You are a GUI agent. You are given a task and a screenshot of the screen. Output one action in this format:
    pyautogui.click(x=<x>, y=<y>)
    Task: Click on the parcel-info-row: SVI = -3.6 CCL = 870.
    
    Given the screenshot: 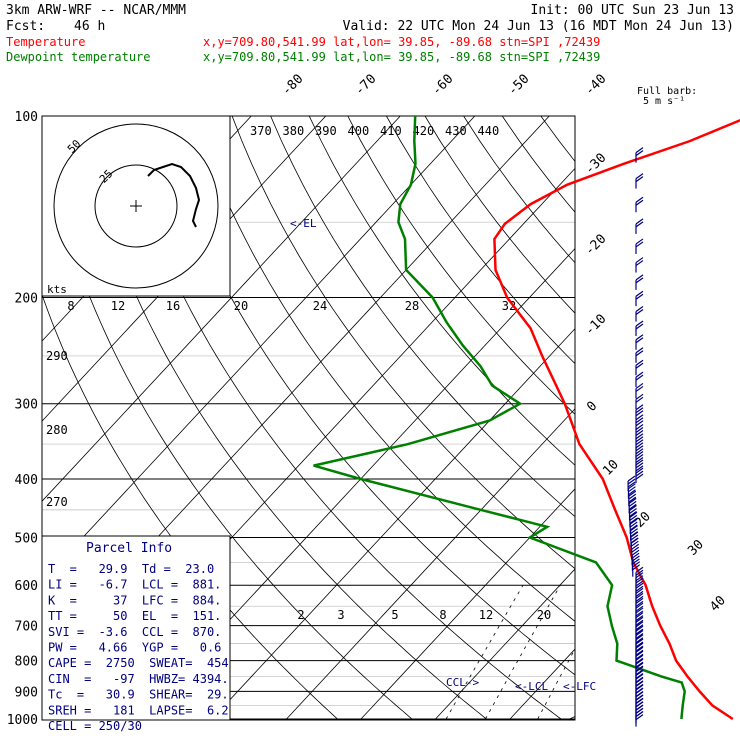 What is the action you would take?
    pyautogui.click(x=134, y=632)
    